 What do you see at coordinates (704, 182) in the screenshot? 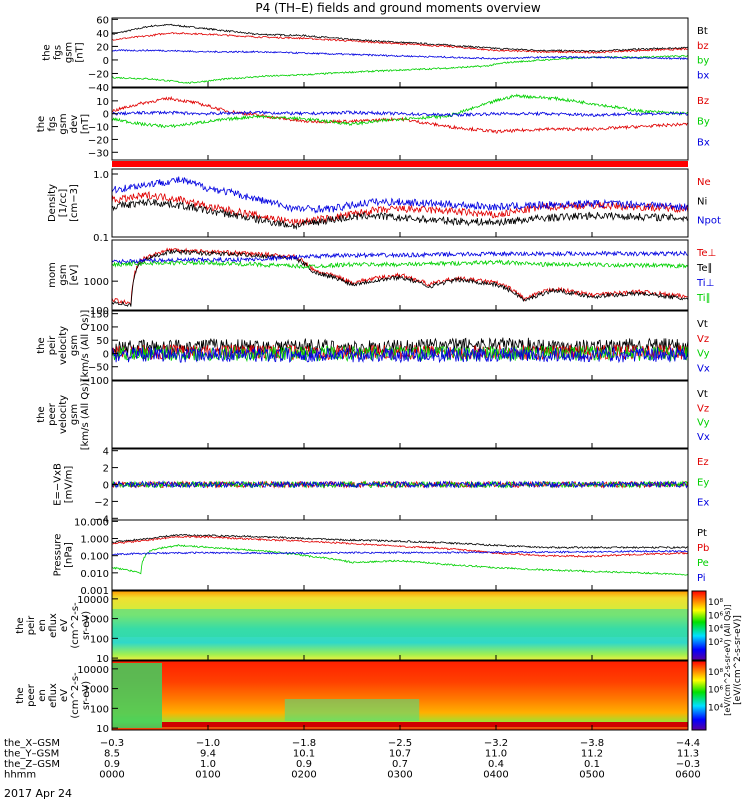
I see `legend-Ne: Ne` at bounding box center [704, 182].